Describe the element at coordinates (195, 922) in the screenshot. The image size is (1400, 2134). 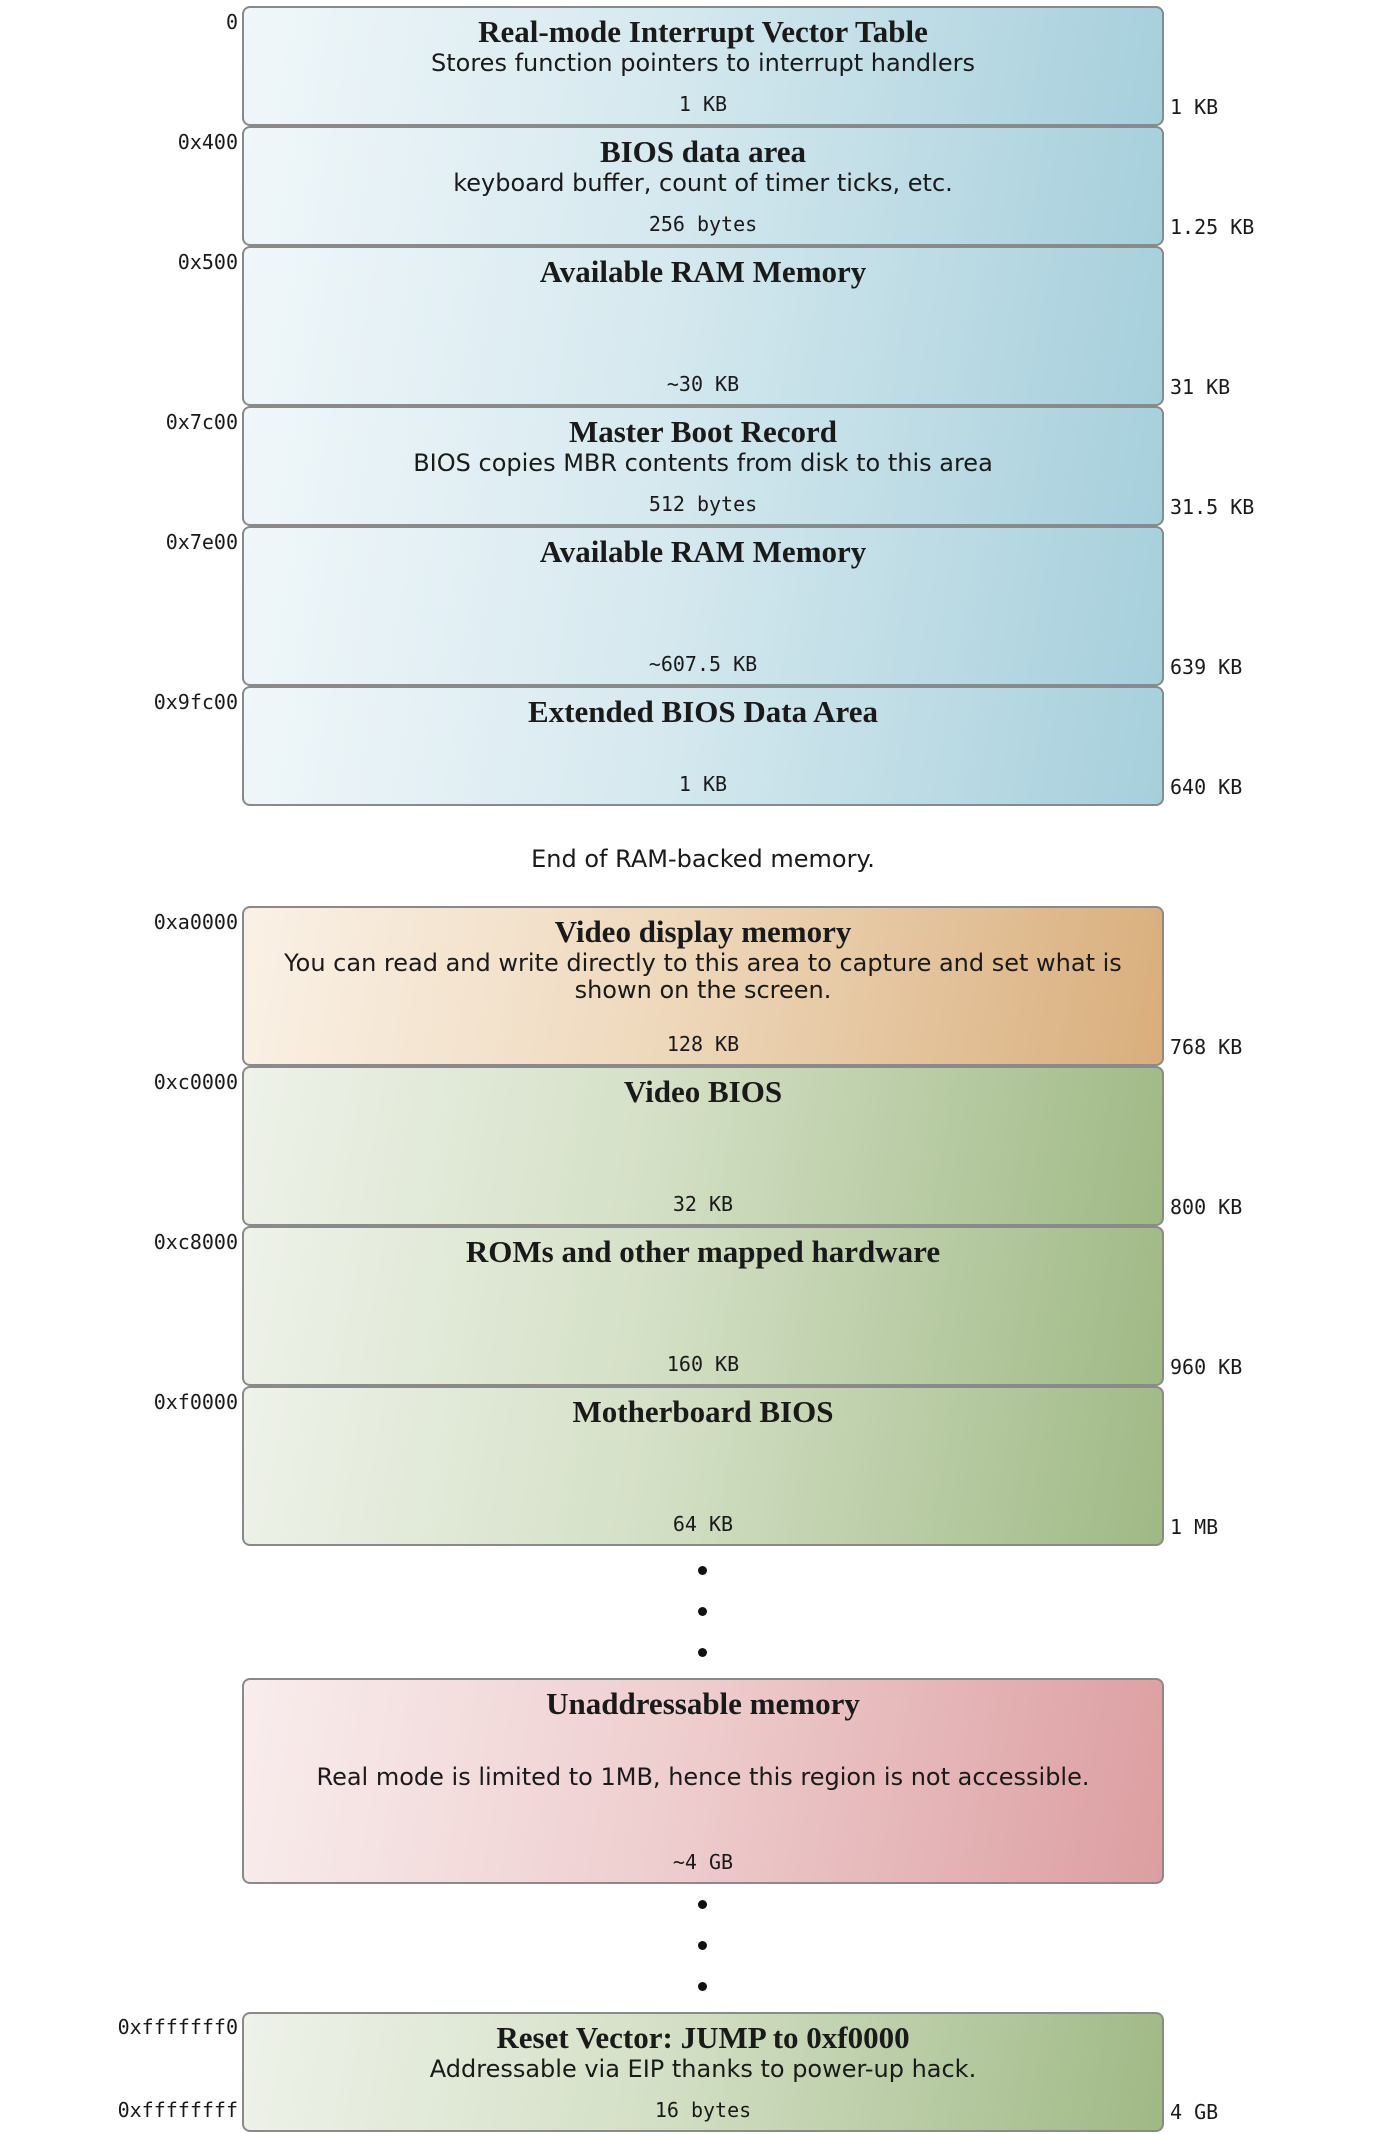
I see `start-address-label: 0xa0000` at that location.